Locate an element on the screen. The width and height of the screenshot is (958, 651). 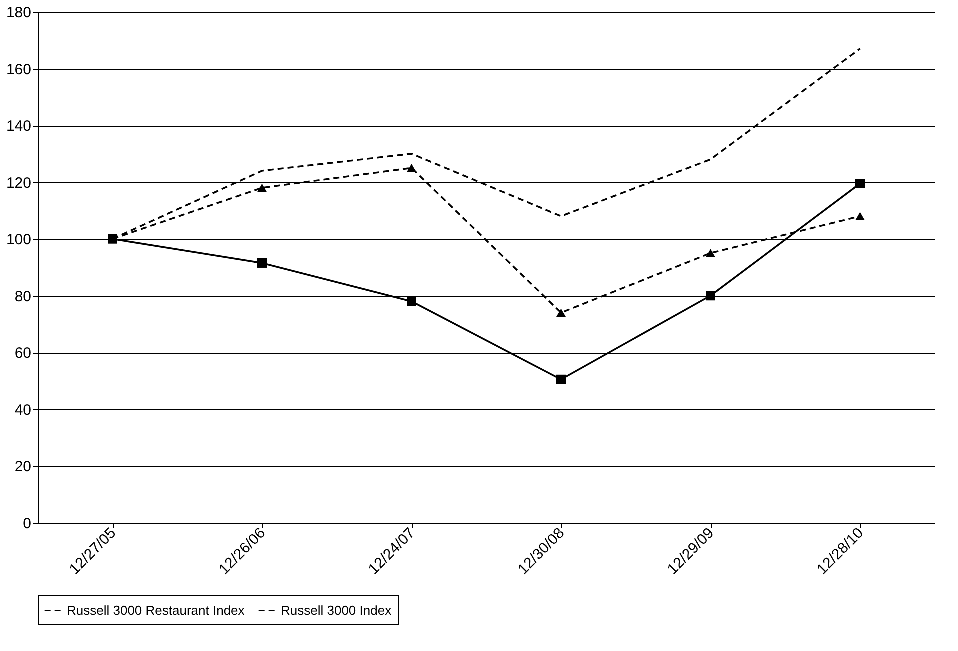
legend-label: Russell 3000 Restaurant Index is located at coordinates (156, 610).